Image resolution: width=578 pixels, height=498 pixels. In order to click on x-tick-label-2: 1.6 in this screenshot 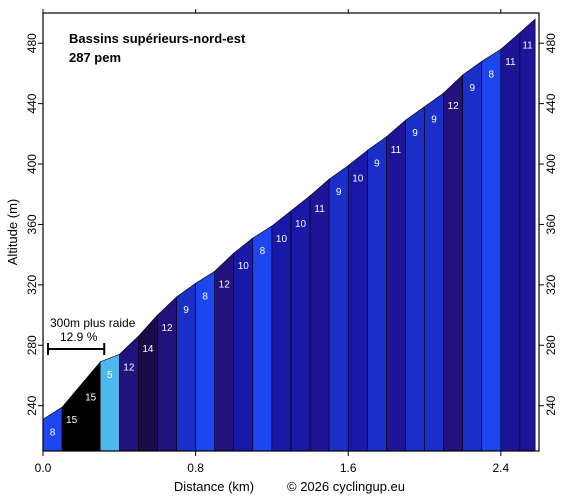, I will do `click(348, 468)`.